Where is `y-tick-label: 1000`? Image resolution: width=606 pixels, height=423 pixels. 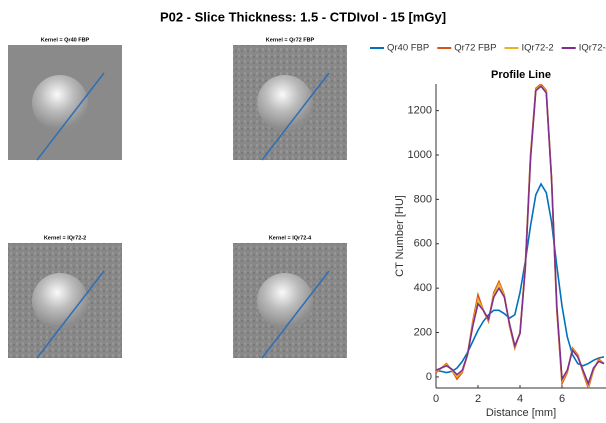
y-tick-label: 1000 is located at coordinates (420, 155).